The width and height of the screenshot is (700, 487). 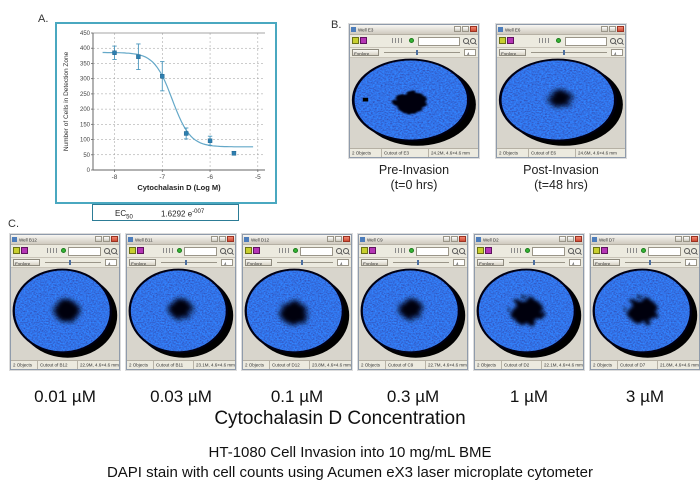 What do you see at coordinates (414, 30) in the screenshot?
I see `window-titlebar: Well E3` at bounding box center [414, 30].